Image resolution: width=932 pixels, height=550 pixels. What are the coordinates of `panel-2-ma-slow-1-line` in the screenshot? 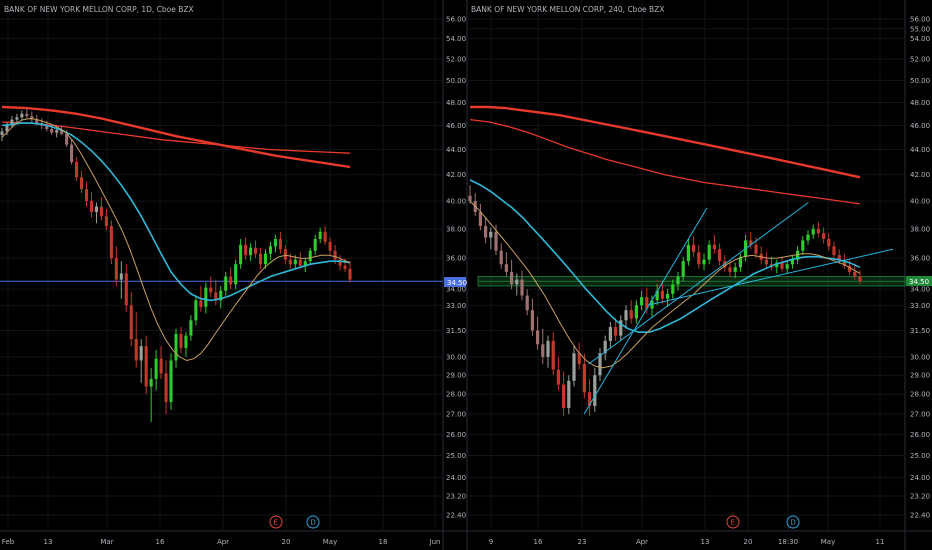 It's located at (665, 142).